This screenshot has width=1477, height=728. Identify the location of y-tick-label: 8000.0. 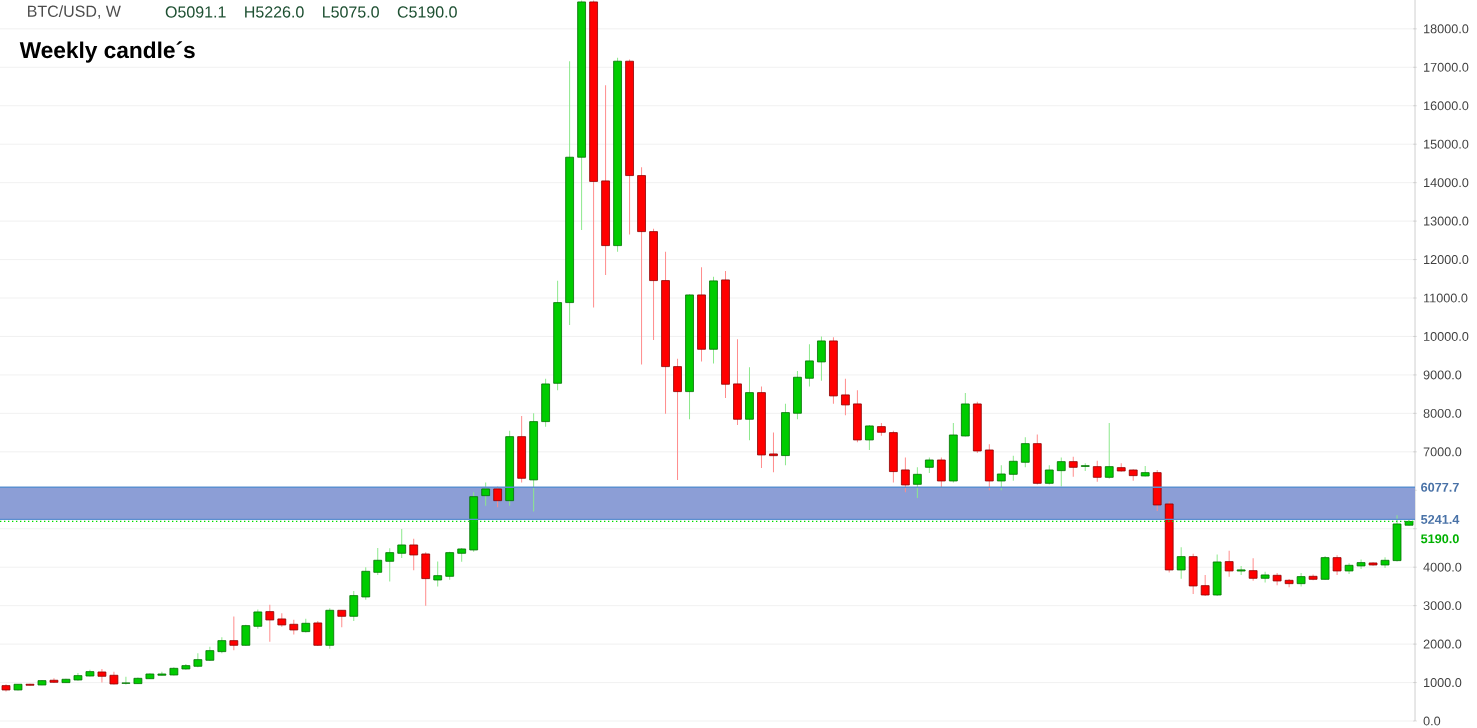
(1442, 413).